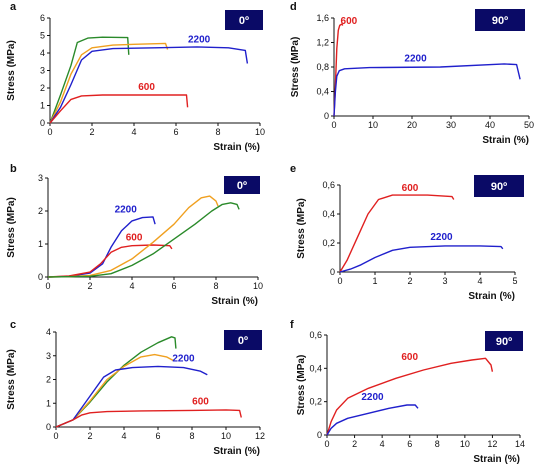  I want to click on panel-letter: b, so click(13, 169).